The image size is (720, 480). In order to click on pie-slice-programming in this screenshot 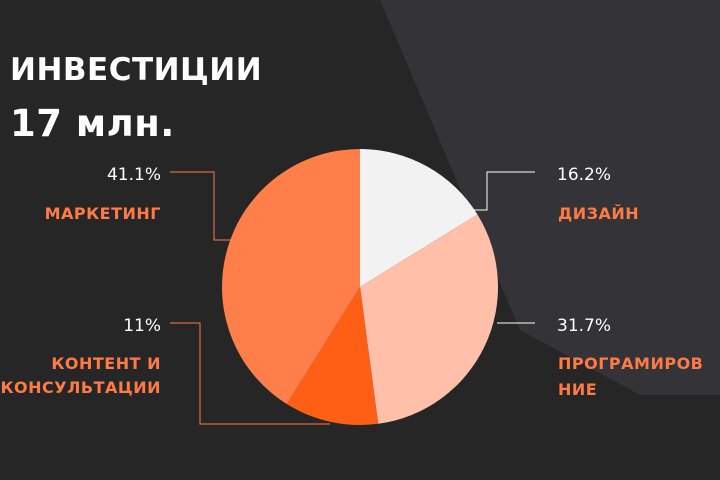, I will do `click(429, 319)`.